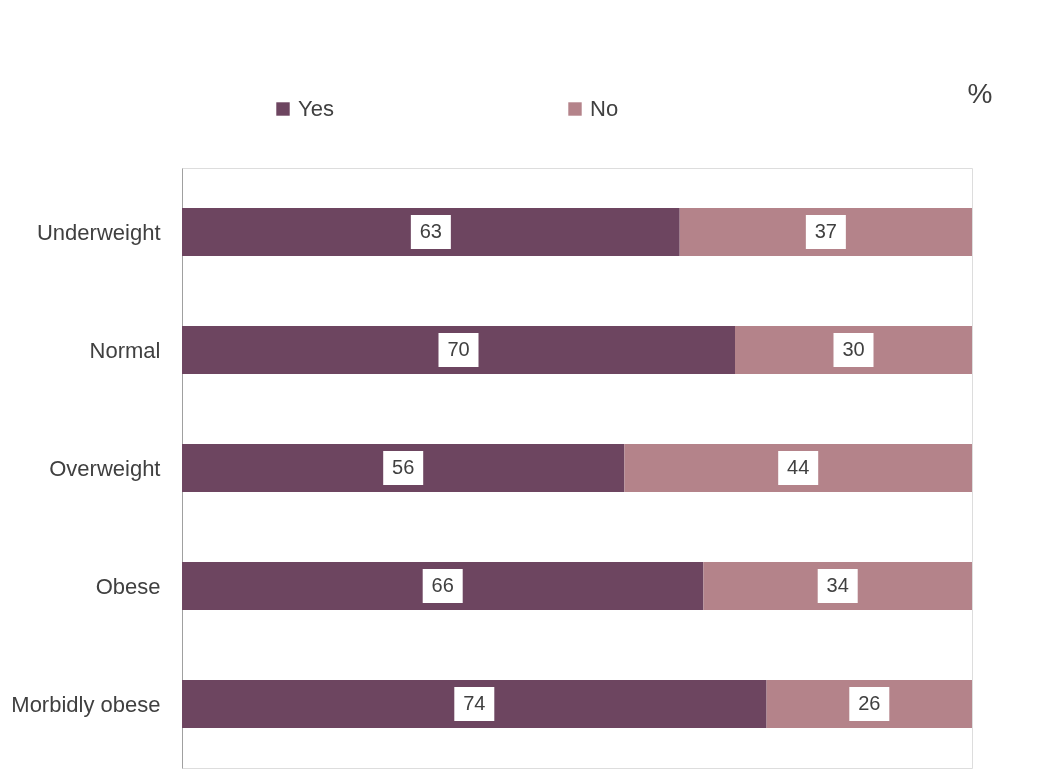  I want to click on data-label: 74, so click(474, 703).